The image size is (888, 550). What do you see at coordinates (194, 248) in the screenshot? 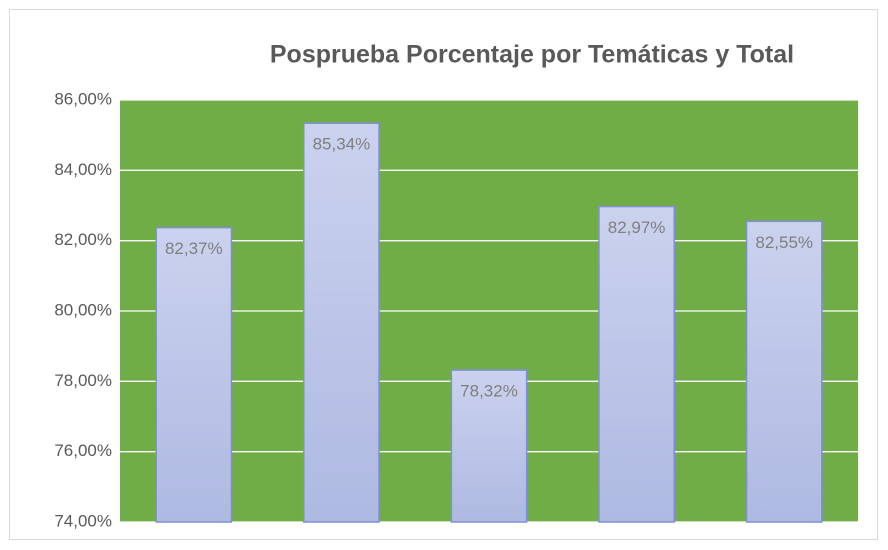
I see `data-label: 82,37%` at bounding box center [194, 248].